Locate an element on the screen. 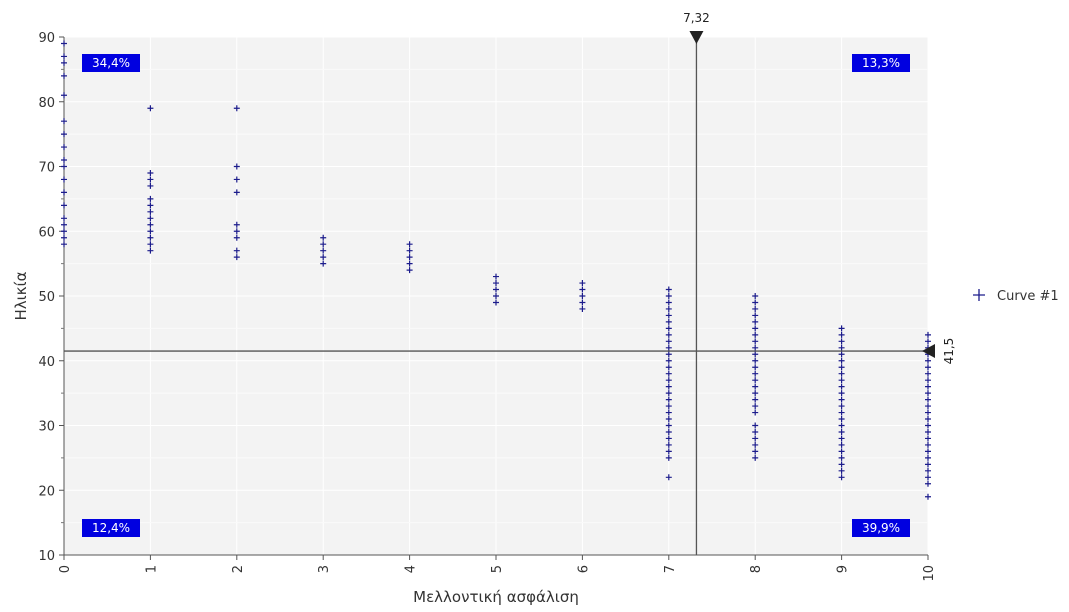  cursor-y-value: 41,5 is located at coordinates (949, 351).